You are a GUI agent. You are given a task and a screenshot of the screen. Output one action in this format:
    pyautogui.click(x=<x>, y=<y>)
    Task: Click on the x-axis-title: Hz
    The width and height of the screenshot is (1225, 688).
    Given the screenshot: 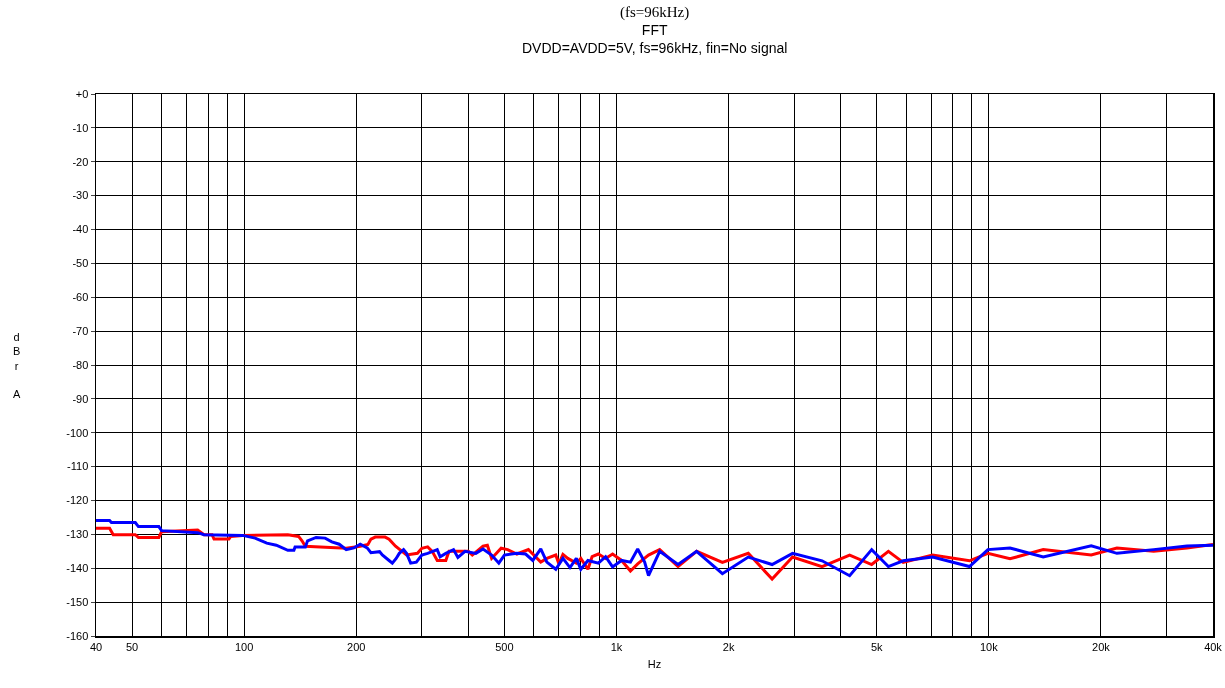 What is the action you would take?
    pyautogui.click(x=654, y=663)
    